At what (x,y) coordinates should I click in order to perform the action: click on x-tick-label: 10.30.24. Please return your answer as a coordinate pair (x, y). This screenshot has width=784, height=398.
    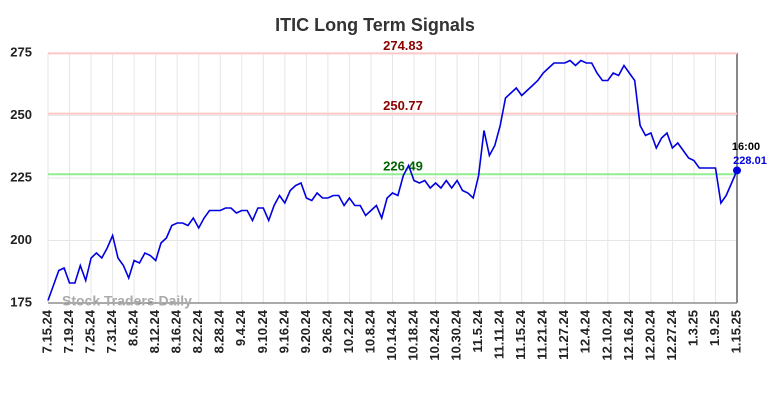
    Looking at the image, I should click on (456, 334).